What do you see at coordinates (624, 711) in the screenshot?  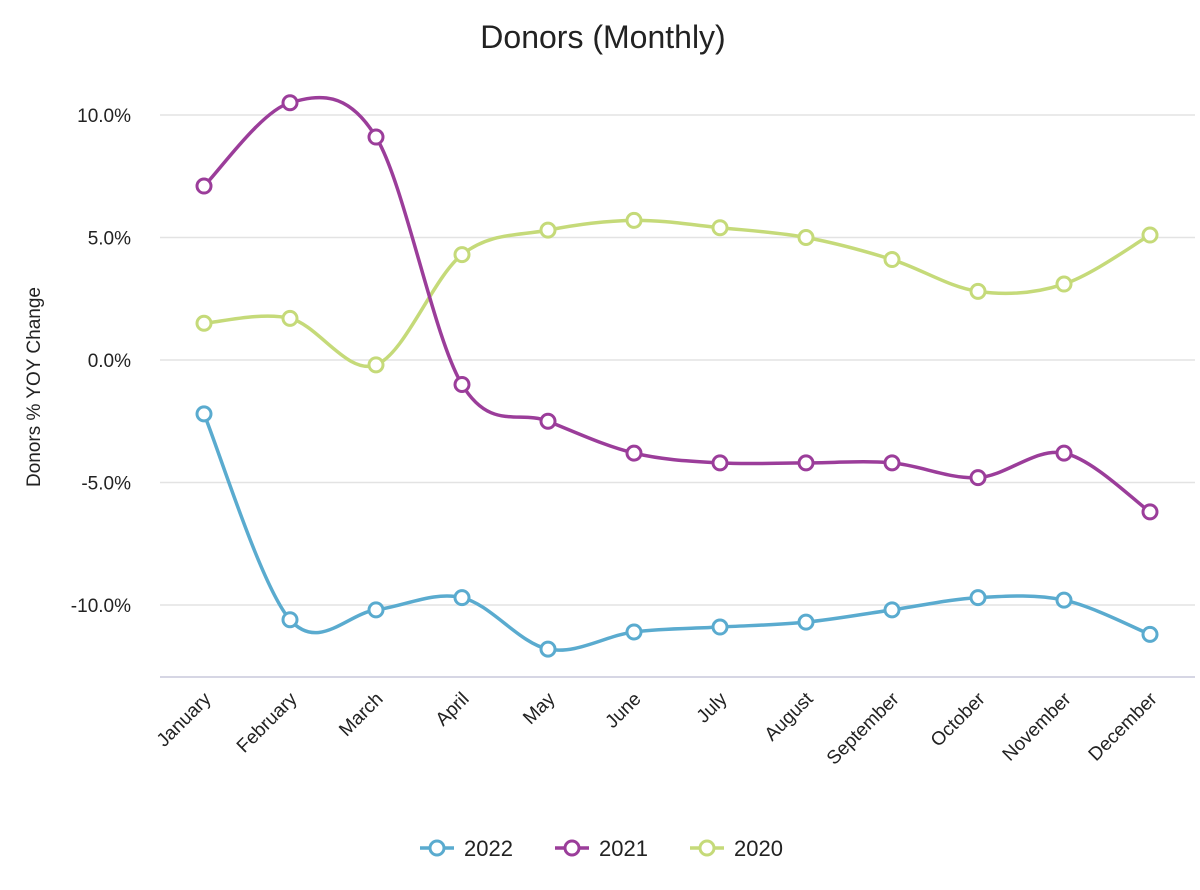 I see `x-tick-label: June` at bounding box center [624, 711].